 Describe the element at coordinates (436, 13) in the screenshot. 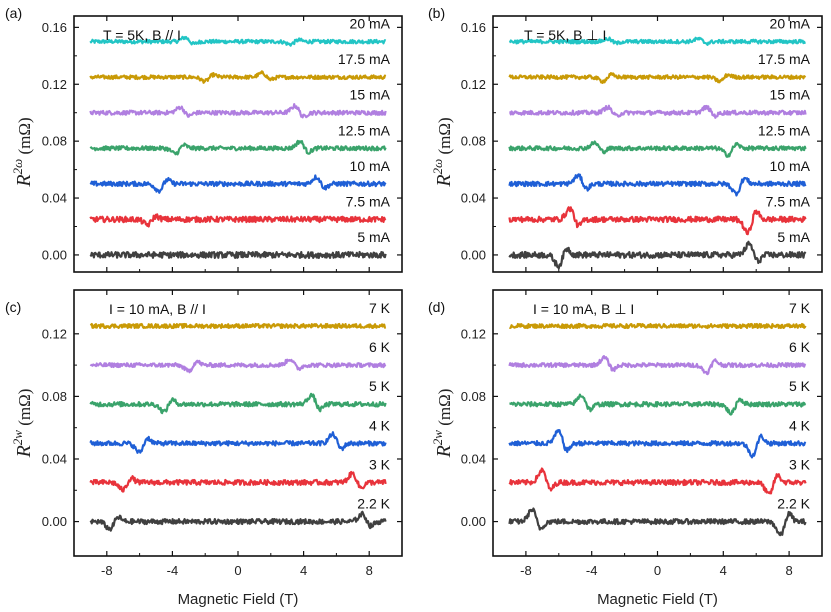

I see `panel-label: (b)` at that location.